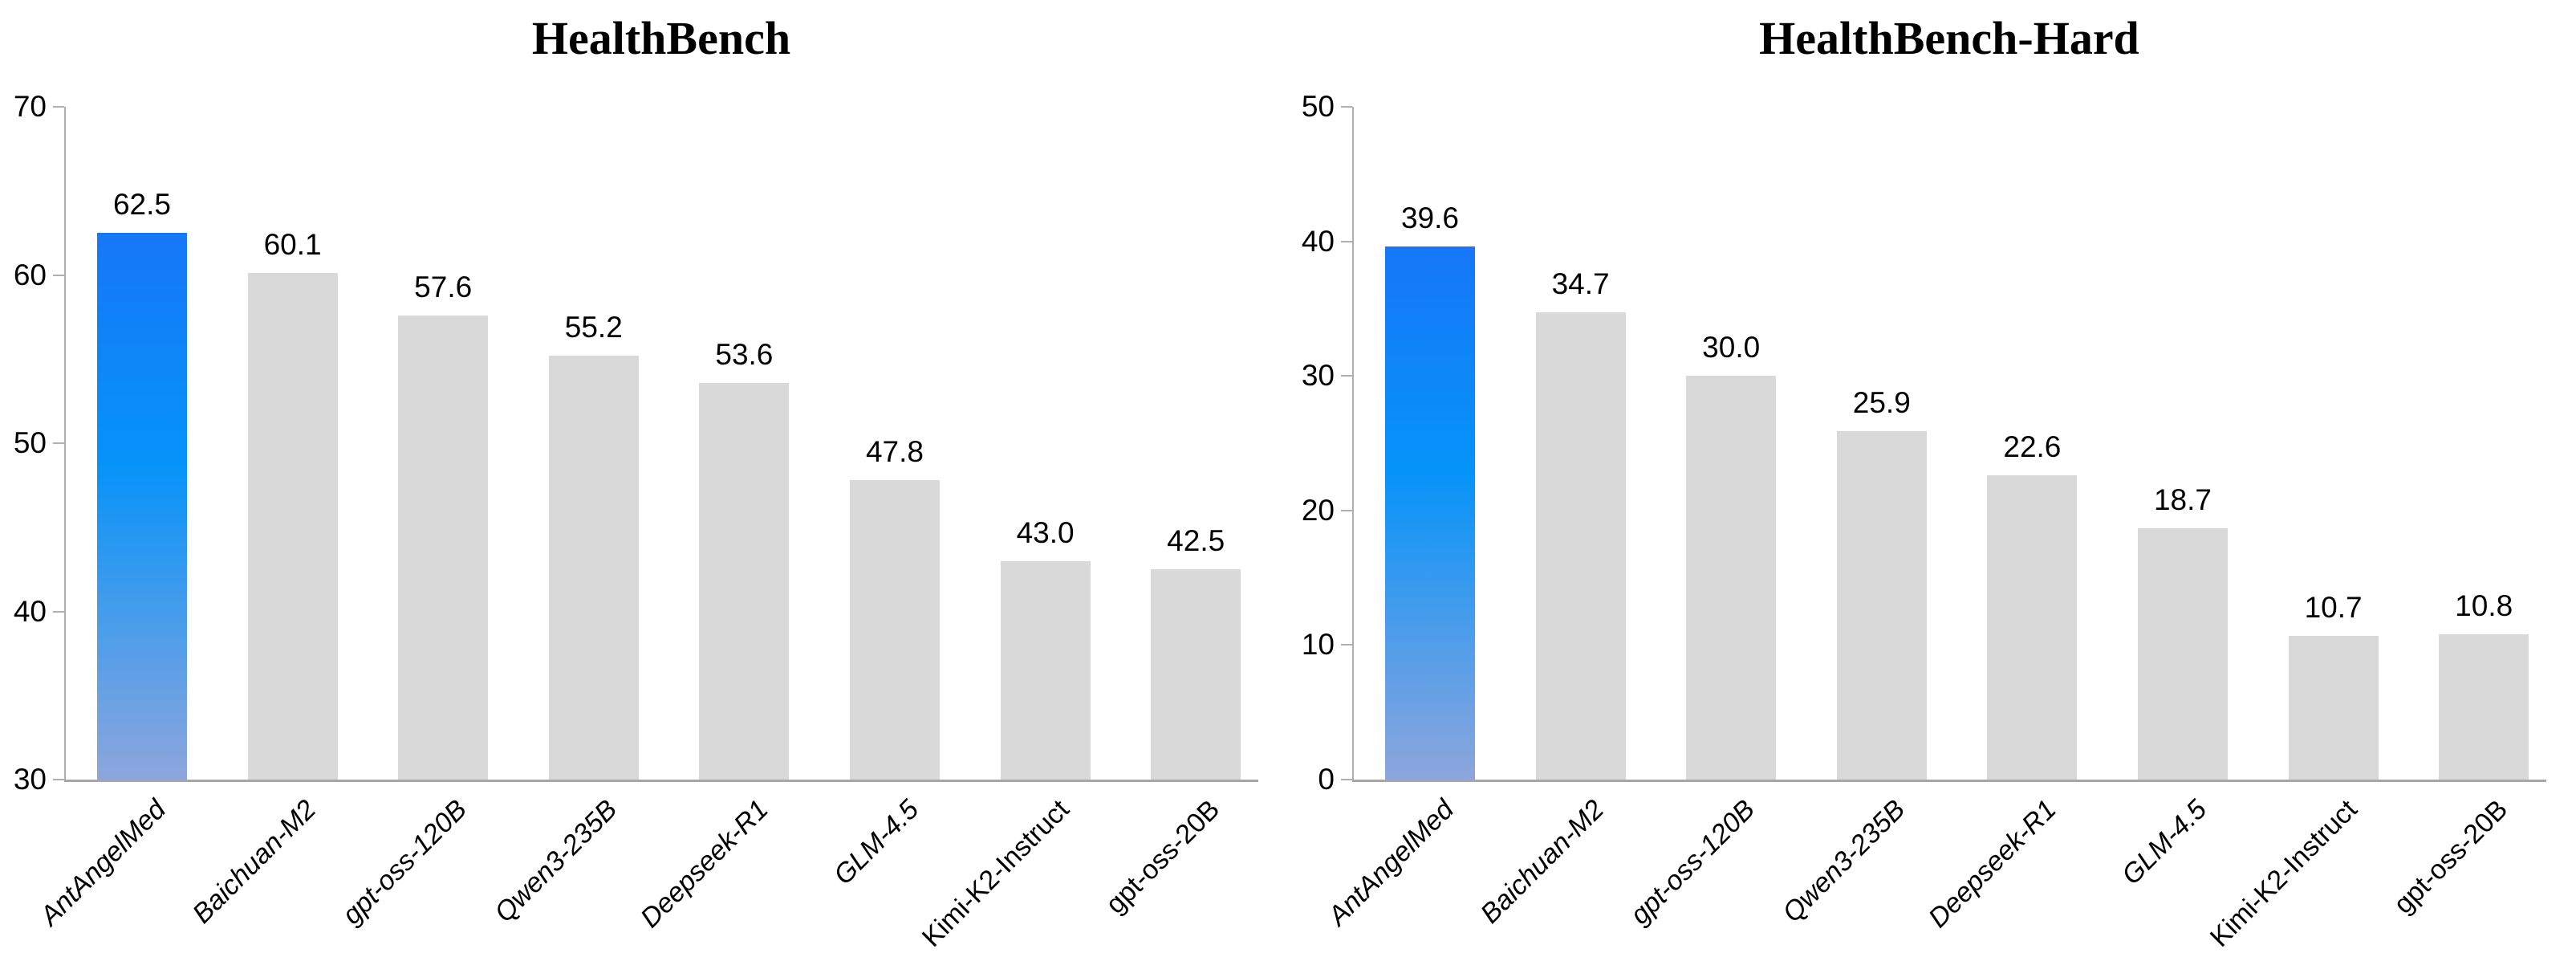  Describe the element at coordinates (2182, 499) in the screenshot. I see `value-label: 18.7` at that location.